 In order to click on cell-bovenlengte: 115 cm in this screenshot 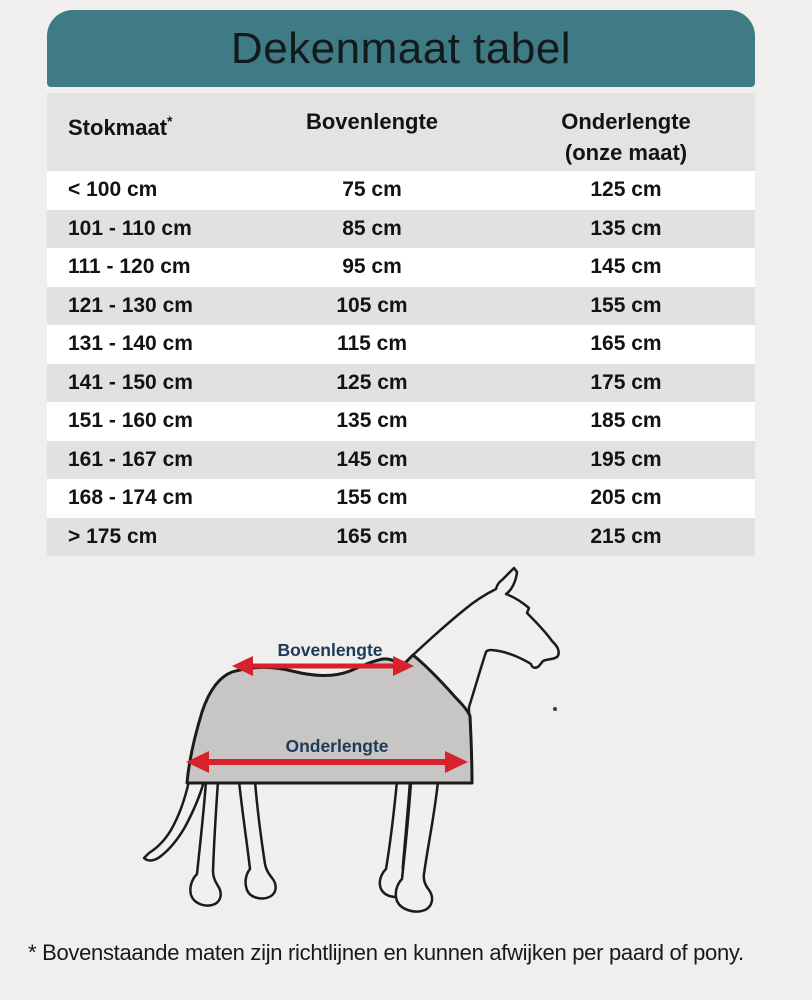, I will do `click(372, 344)`.